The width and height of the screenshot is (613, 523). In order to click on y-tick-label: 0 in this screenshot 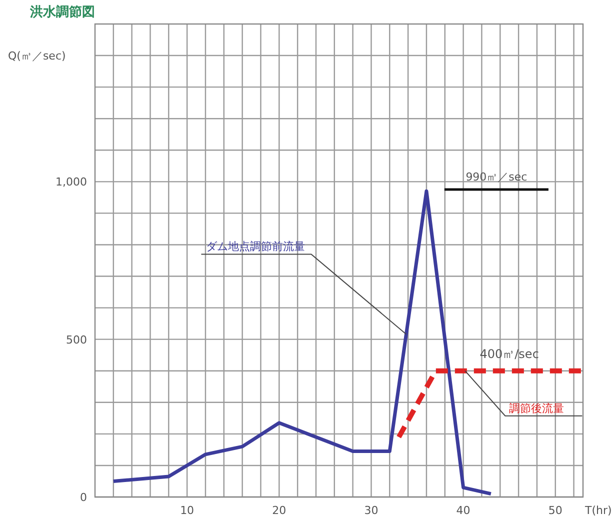, I will do `click(83, 497)`.